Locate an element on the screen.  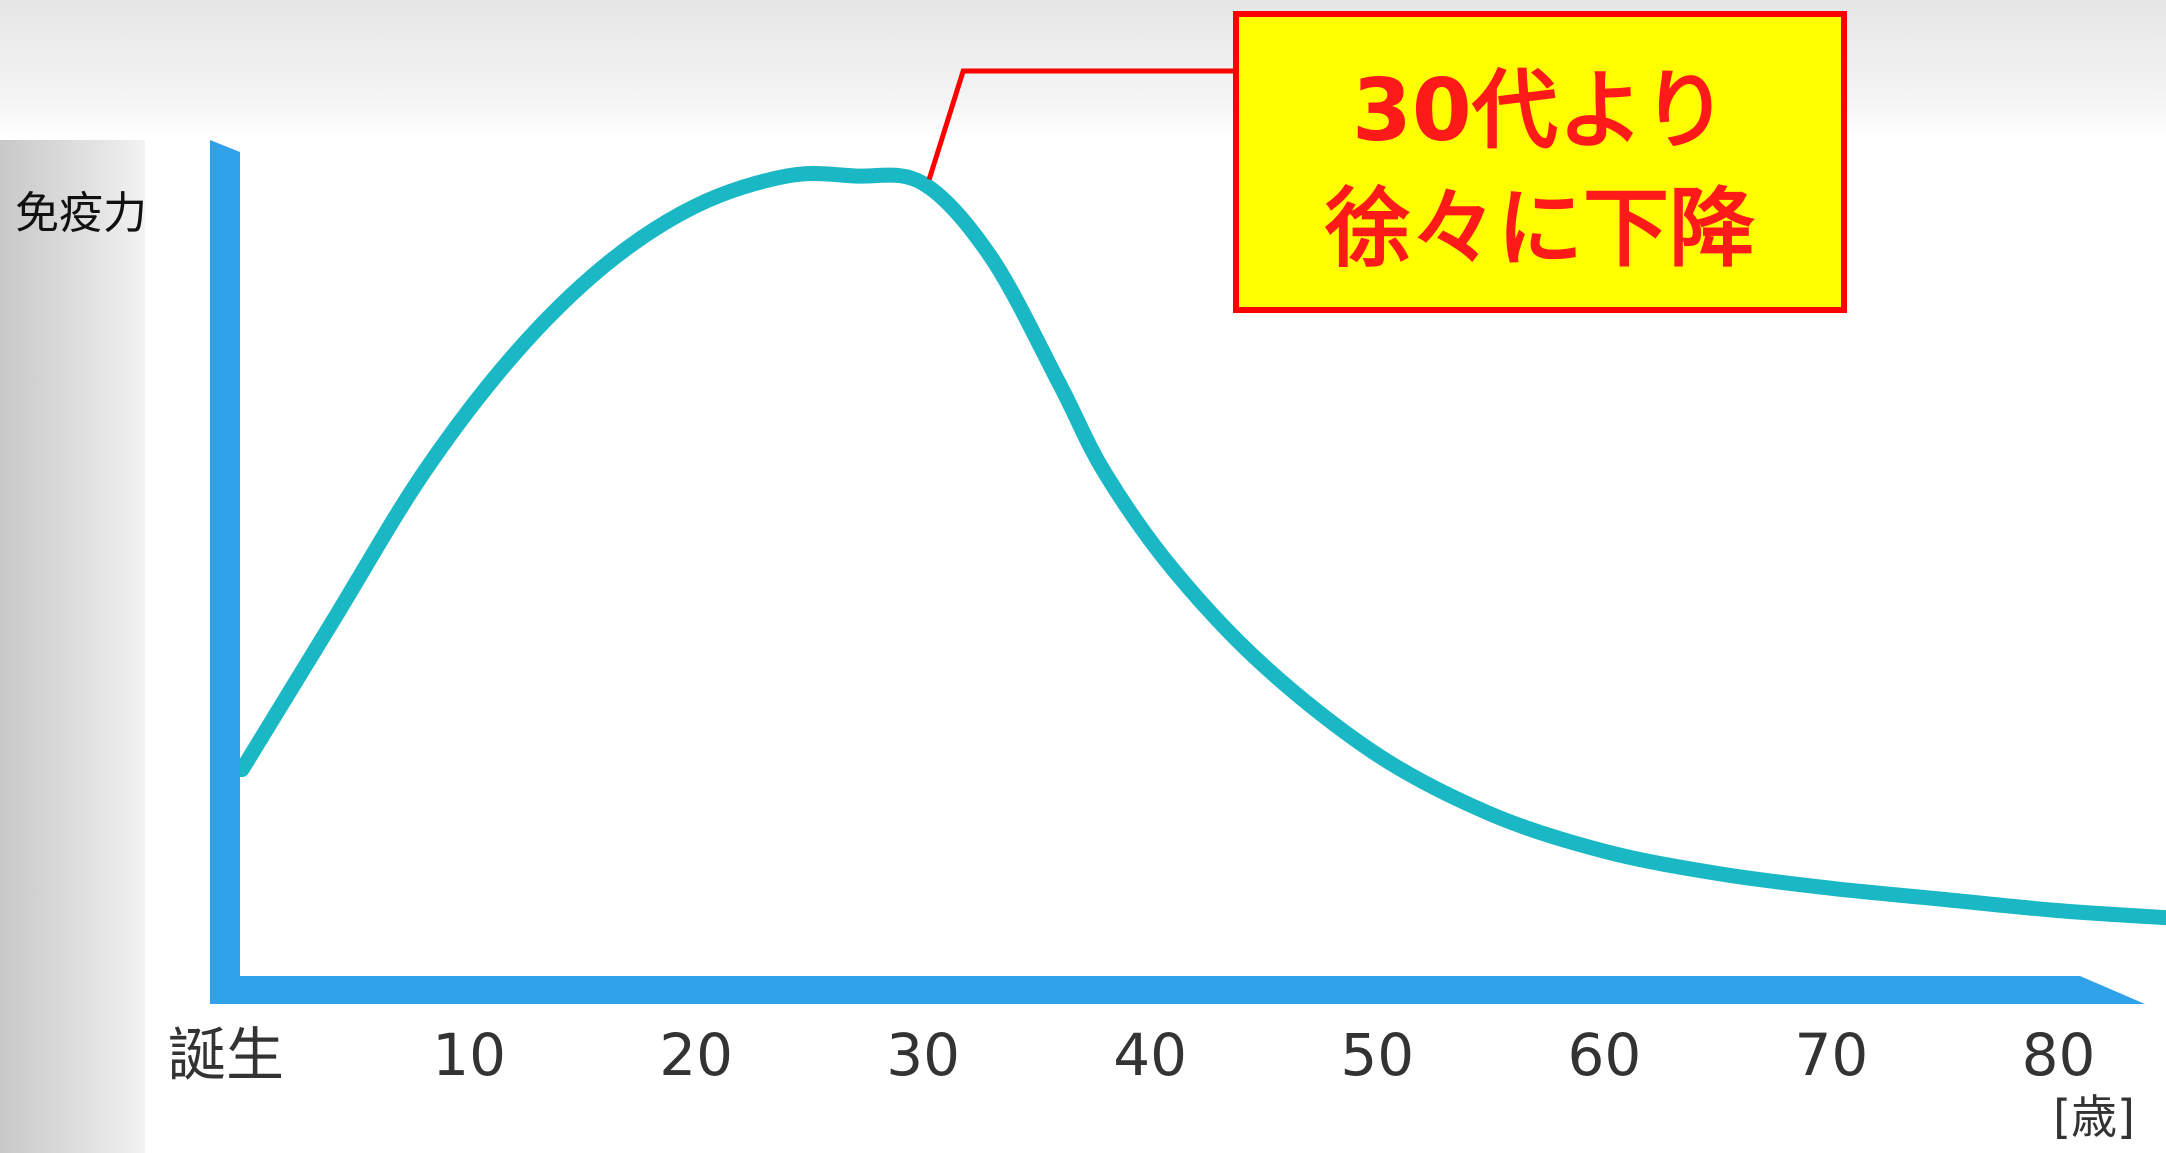
callout-line-1: 30代より is located at coordinates (1540, 111).